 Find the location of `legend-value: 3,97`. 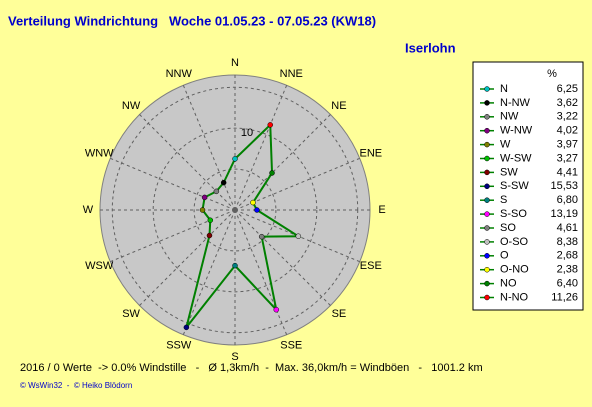

legend-value: 3,97 is located at coordinates (567, 145).